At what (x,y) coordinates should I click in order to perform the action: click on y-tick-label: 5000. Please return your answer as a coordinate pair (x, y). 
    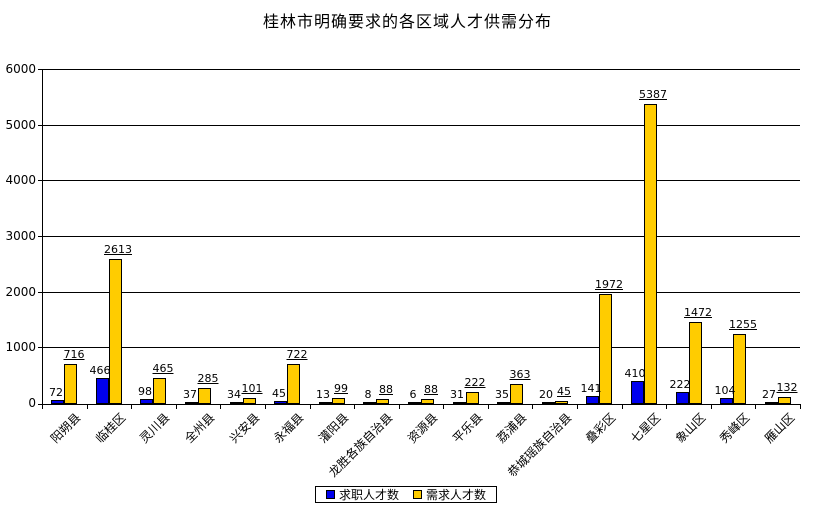
    Looking at the image, I should click on (20, 124).